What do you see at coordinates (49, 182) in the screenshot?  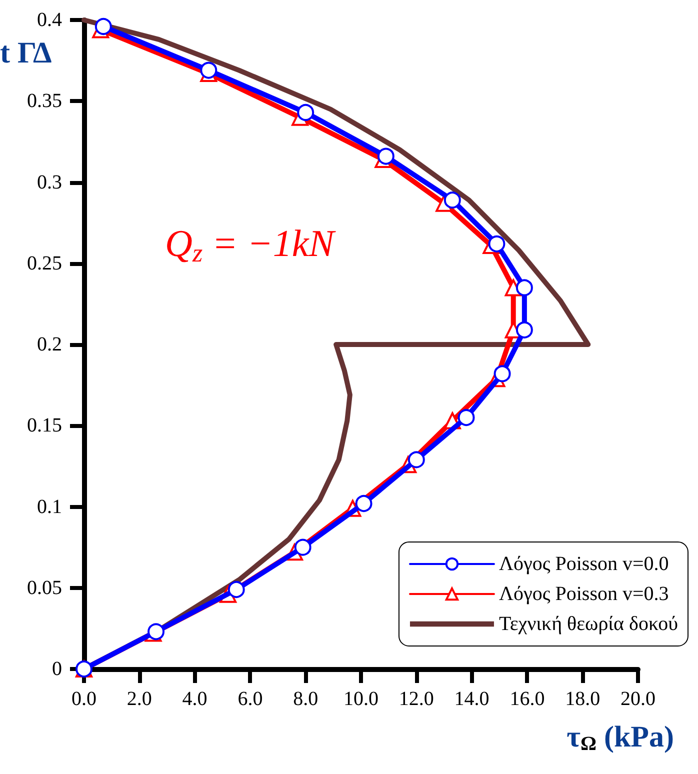 I see `y-tick-label: 0.3` at bounding box center [49, 182].